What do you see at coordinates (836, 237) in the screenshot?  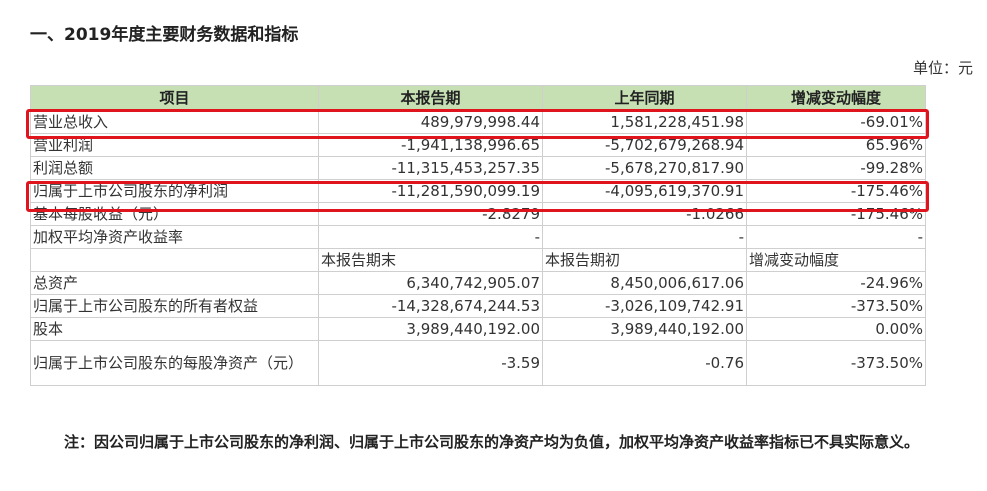 I see `cell-change: -` at bounding box center [836, 237].